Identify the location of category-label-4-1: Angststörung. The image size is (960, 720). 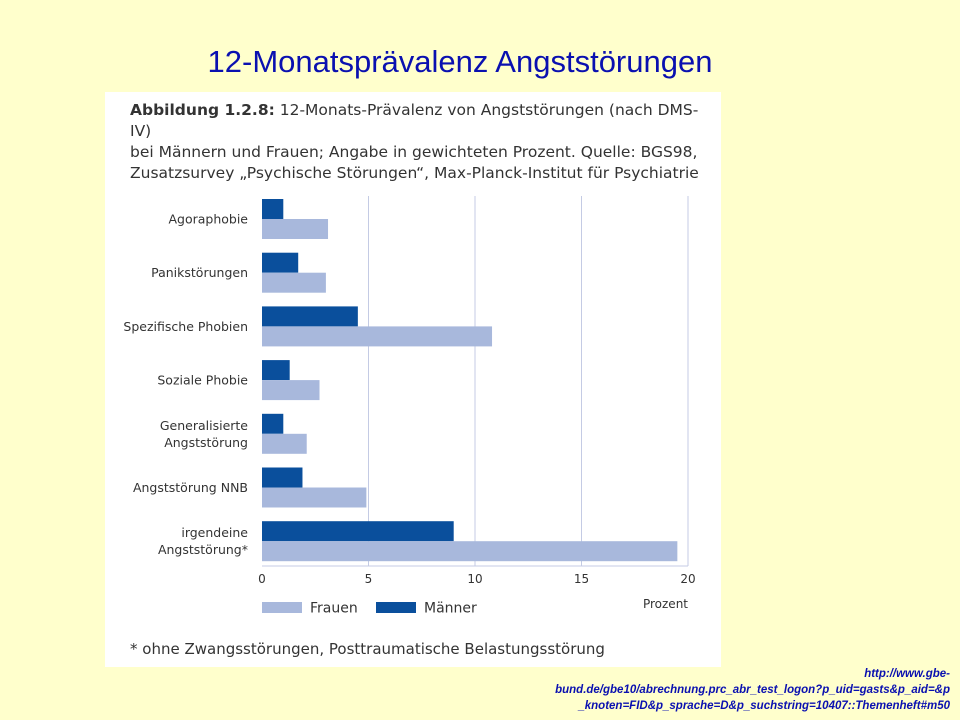
(206, 442).